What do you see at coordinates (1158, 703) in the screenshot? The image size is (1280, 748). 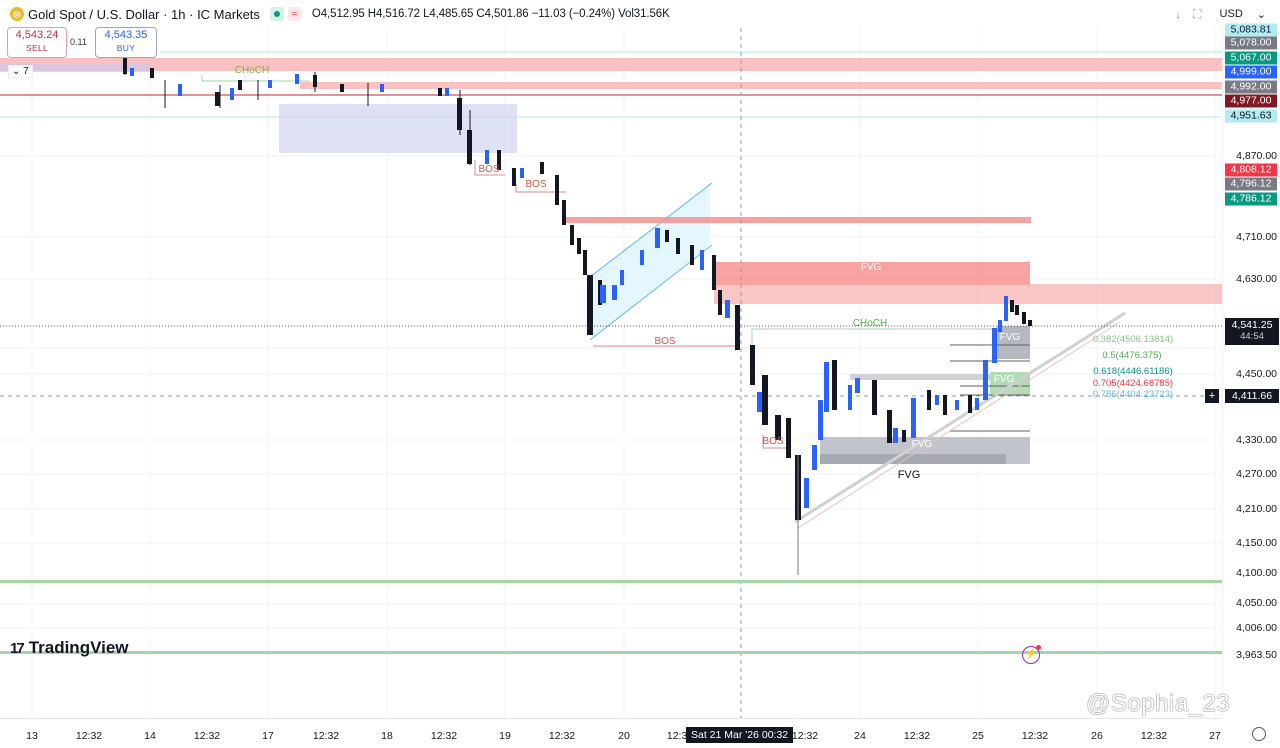 I see `user-watermark: @Sophia_23` at bounding box center [1158, 703].